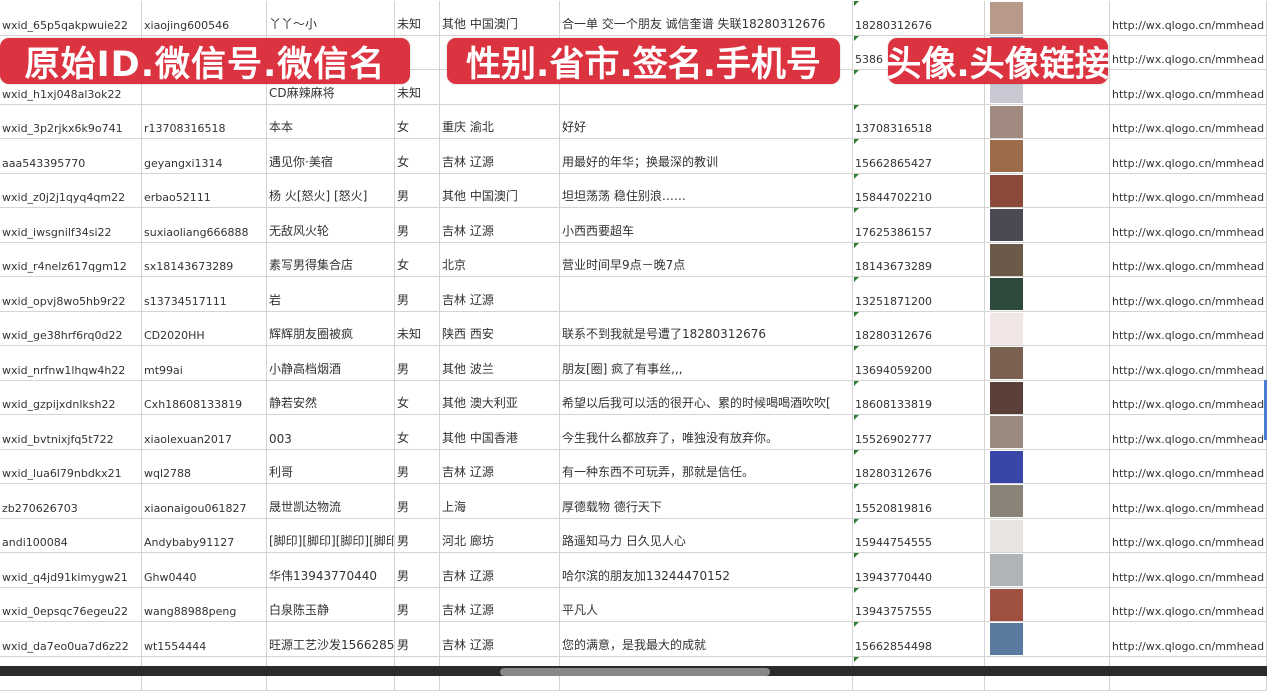  Describe the element at coordinates (706, 156) in the screenshot. I see `cell-signature: 用最好的年华；换最深的教训` at that location.